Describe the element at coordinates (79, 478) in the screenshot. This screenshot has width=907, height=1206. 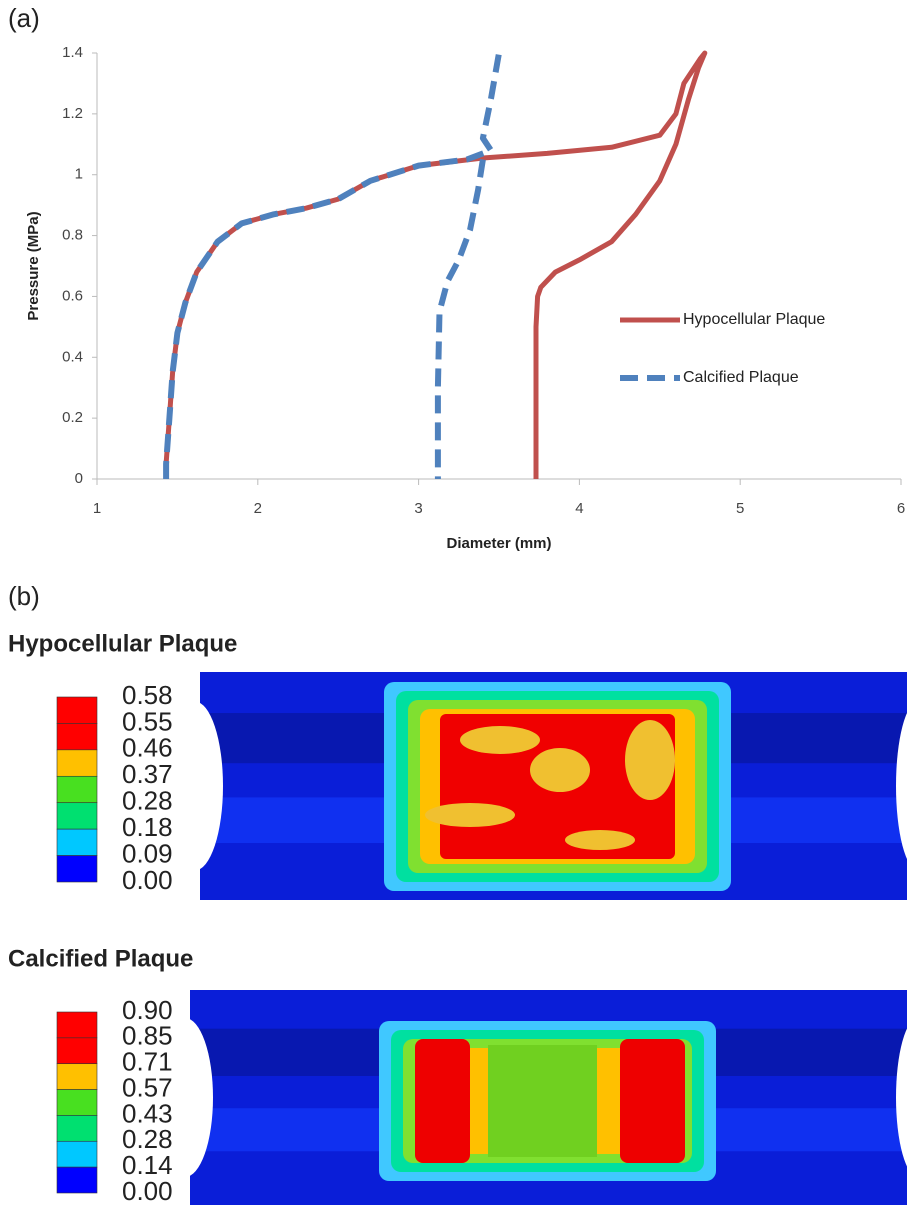
I see `y-tick-label: 0` at that location.